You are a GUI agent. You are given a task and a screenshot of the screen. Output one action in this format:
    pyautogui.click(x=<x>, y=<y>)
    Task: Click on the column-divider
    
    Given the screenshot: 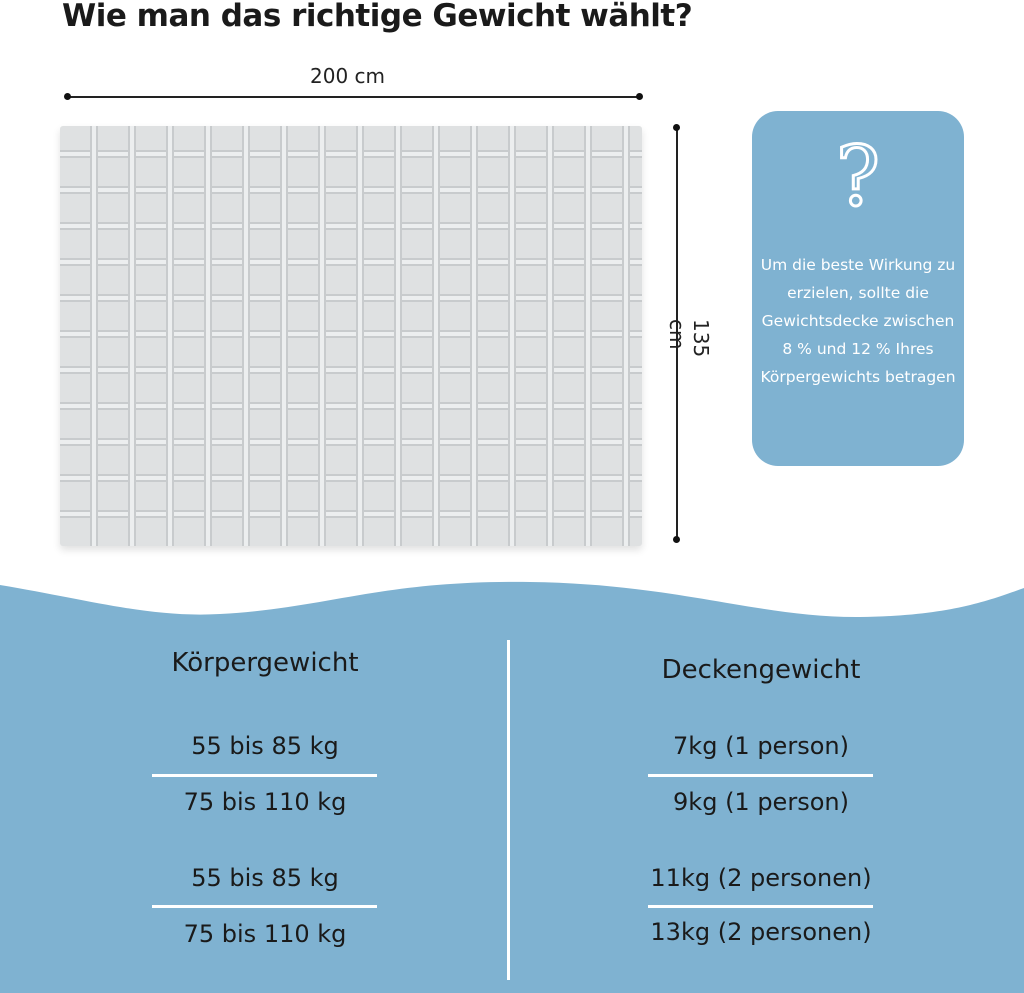 What is the action you would take?
    pyautogui.click(x=508, y=810)
    